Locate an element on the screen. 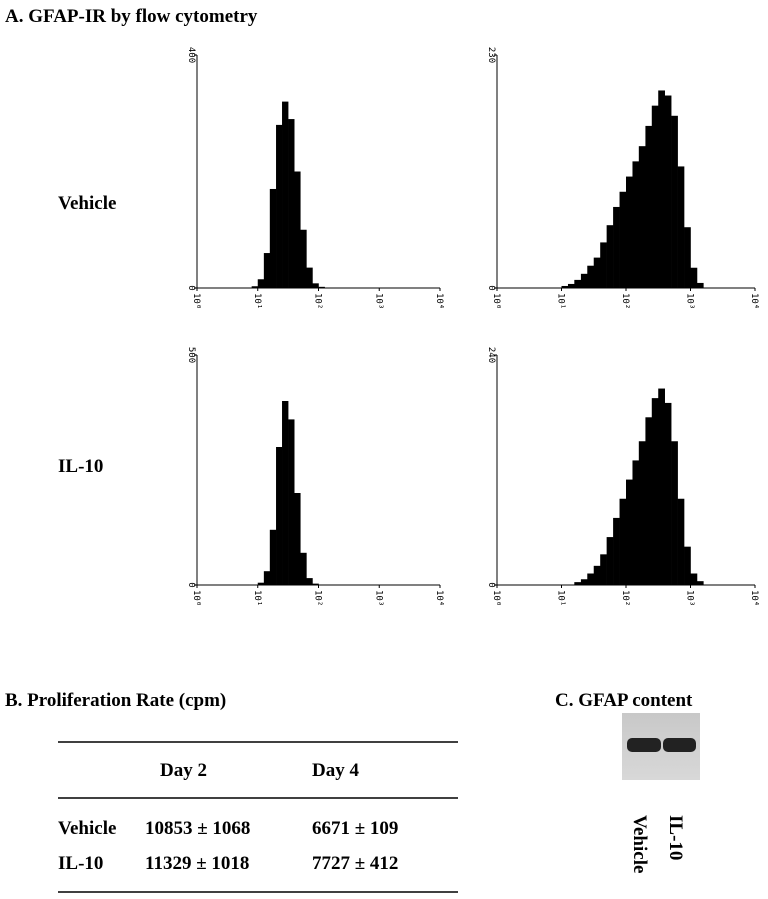  table-cell: 11329 ± 1018 is located at coordinates (197, 863).